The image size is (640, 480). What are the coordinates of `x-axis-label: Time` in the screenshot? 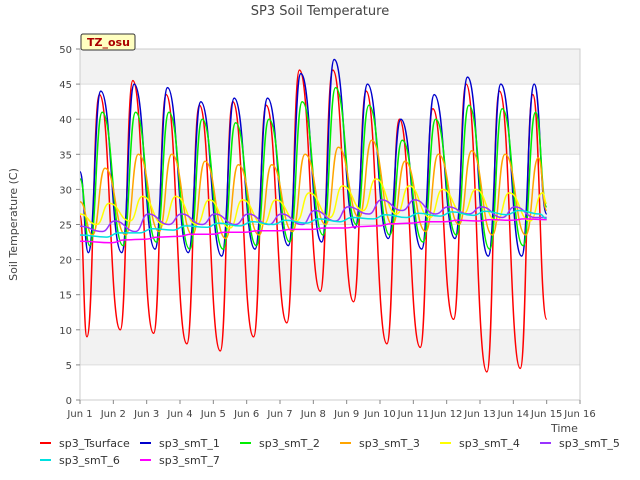 It's located at (564, 428).